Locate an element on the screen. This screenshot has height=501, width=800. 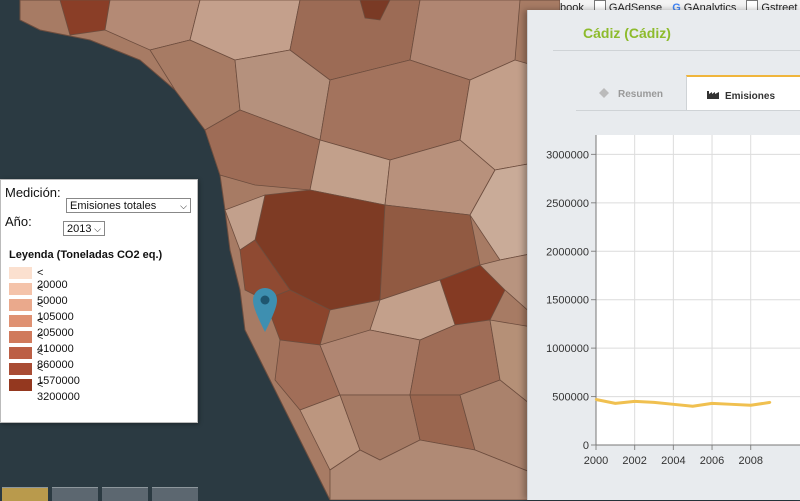
google-icon: G is located at coordinates (676, 8).